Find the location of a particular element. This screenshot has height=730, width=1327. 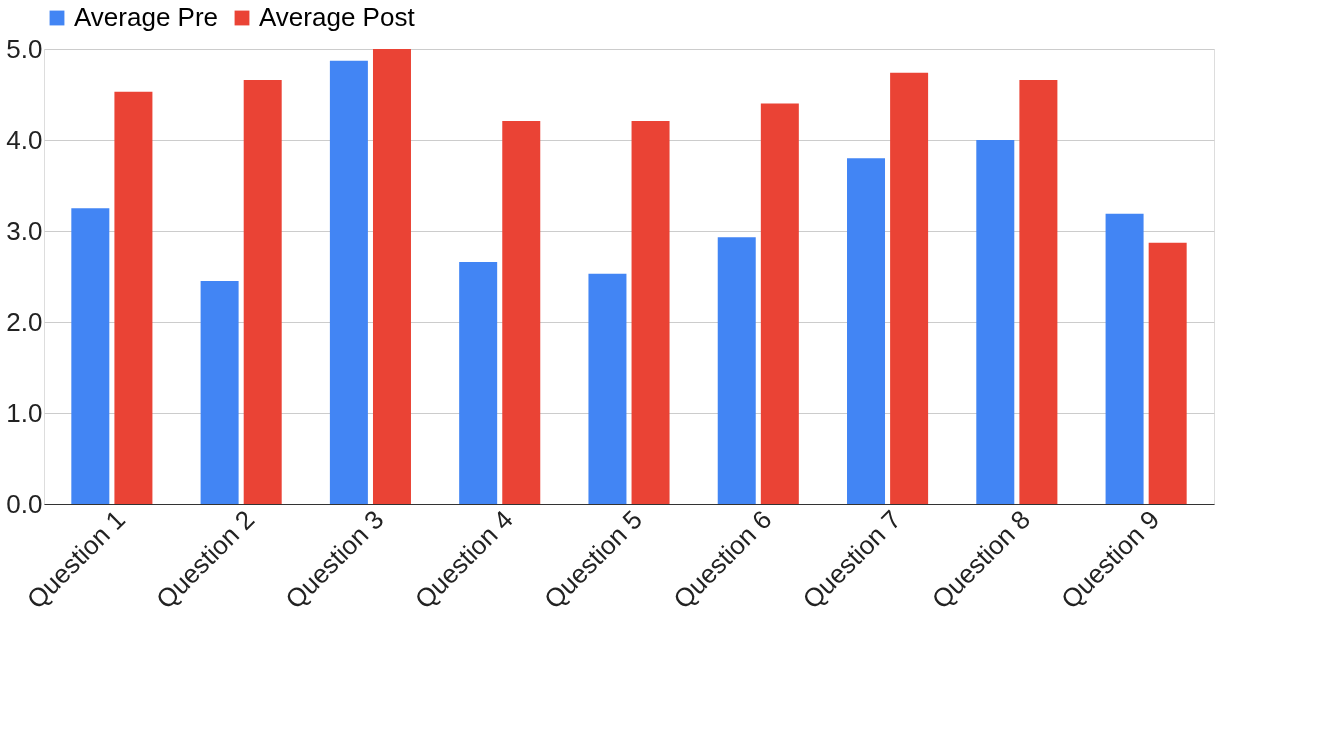

y-tick-label: 0.0 is located at coordinates (24, 503).